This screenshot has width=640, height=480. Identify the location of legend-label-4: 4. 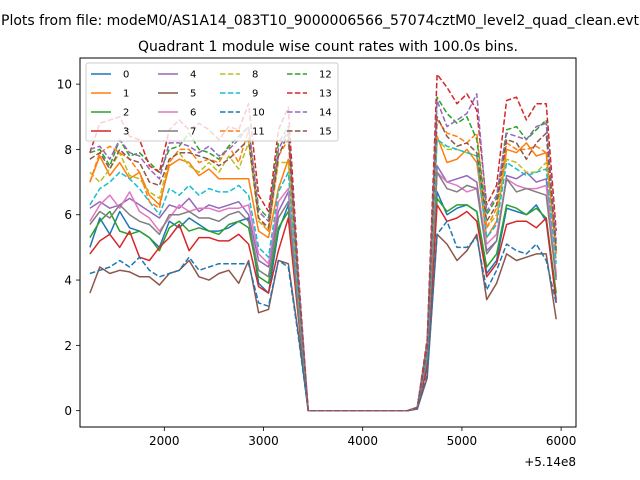
(193, 75).